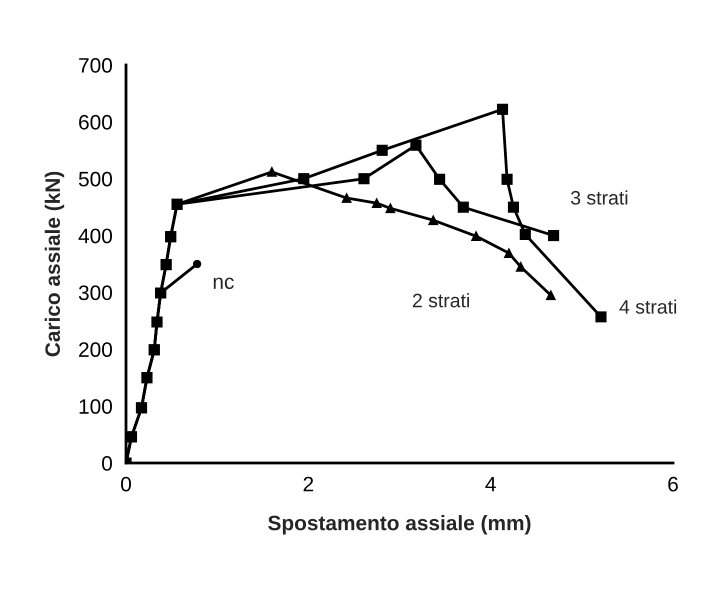  Describe the element at coordinates (54, 264) in the screenshot. I see `y-axis-title: Carico assiale (kN)` at that location.